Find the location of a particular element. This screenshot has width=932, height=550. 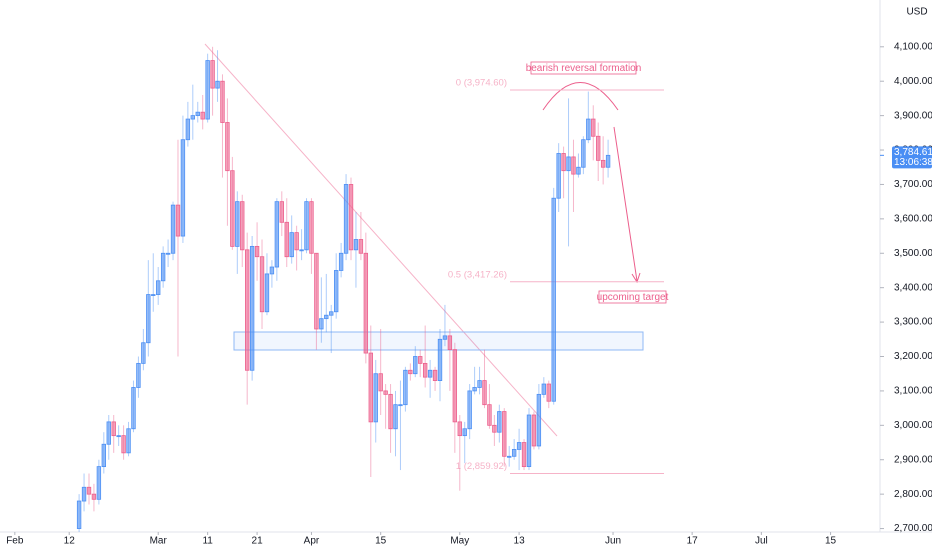

annotation: bearish reversal formation is located at coordinates (584, 68).